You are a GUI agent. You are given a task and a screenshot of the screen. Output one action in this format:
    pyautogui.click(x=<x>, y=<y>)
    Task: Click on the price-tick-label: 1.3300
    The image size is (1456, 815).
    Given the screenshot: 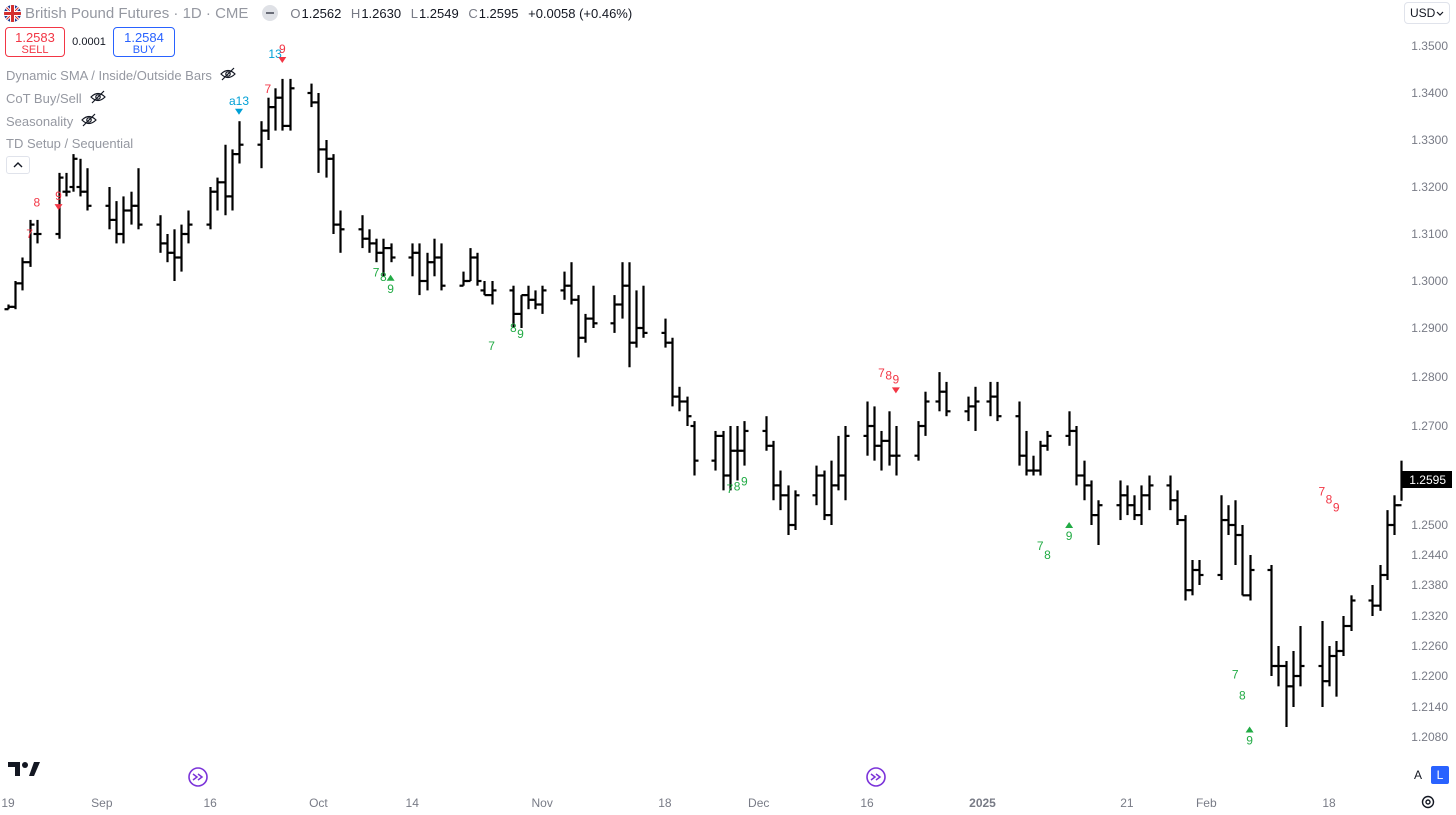 What is the action you would take?
    pyautogui.click(x=1429, y=140)
    